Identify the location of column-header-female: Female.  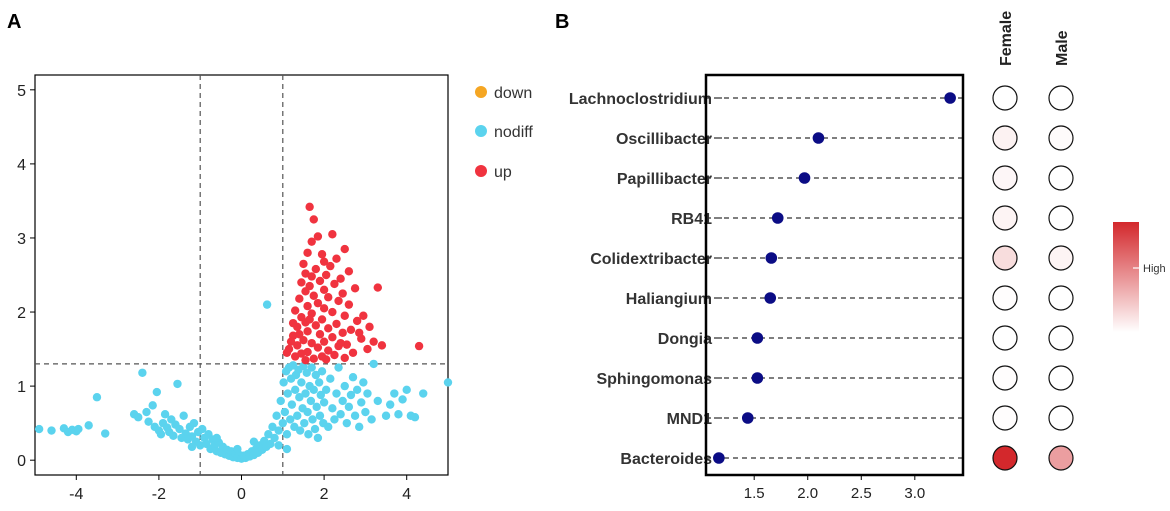
(1006, 38).